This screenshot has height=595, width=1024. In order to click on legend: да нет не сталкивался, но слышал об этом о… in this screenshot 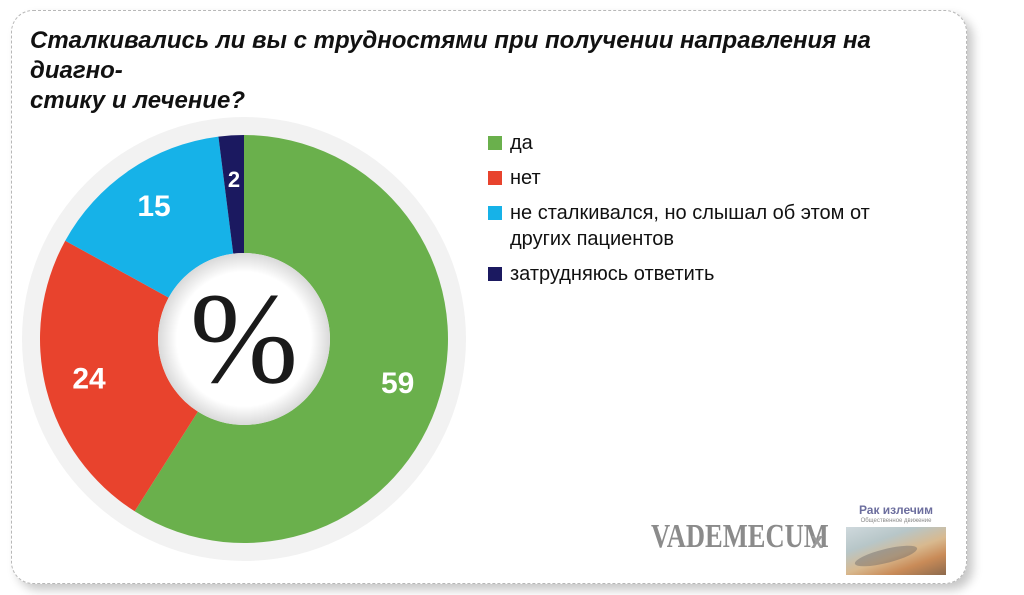, I will do `click(708, 213)`.